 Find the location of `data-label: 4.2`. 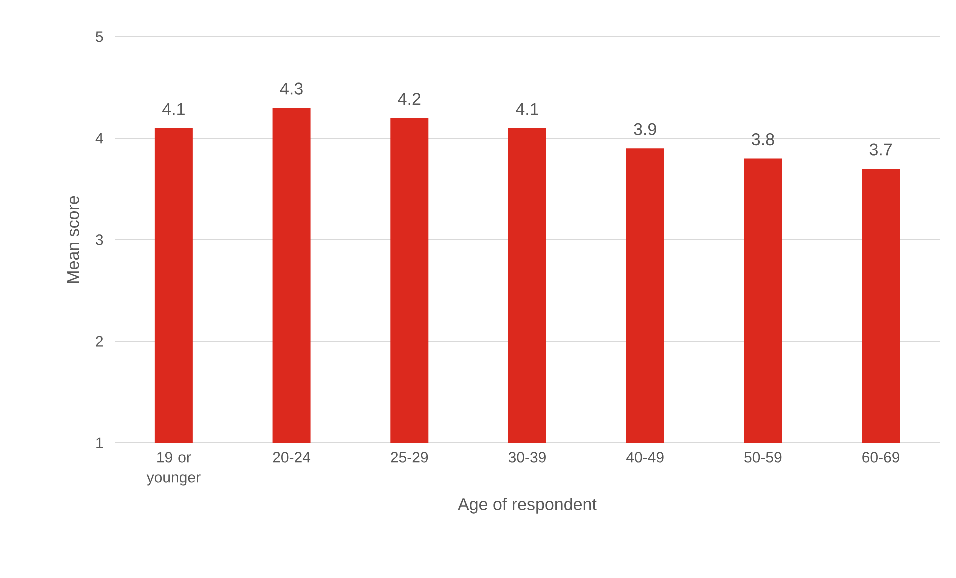

data-label: 4.2 is located at coordinates (409, 99).